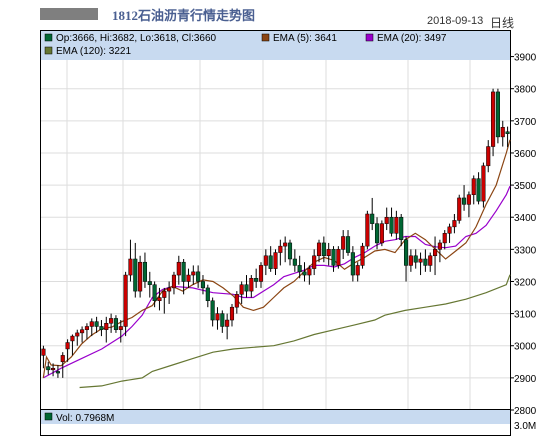 The height and width of the screenshot is (436, 550). I want to click on y-tick-label: 3100, so click(525, 315).